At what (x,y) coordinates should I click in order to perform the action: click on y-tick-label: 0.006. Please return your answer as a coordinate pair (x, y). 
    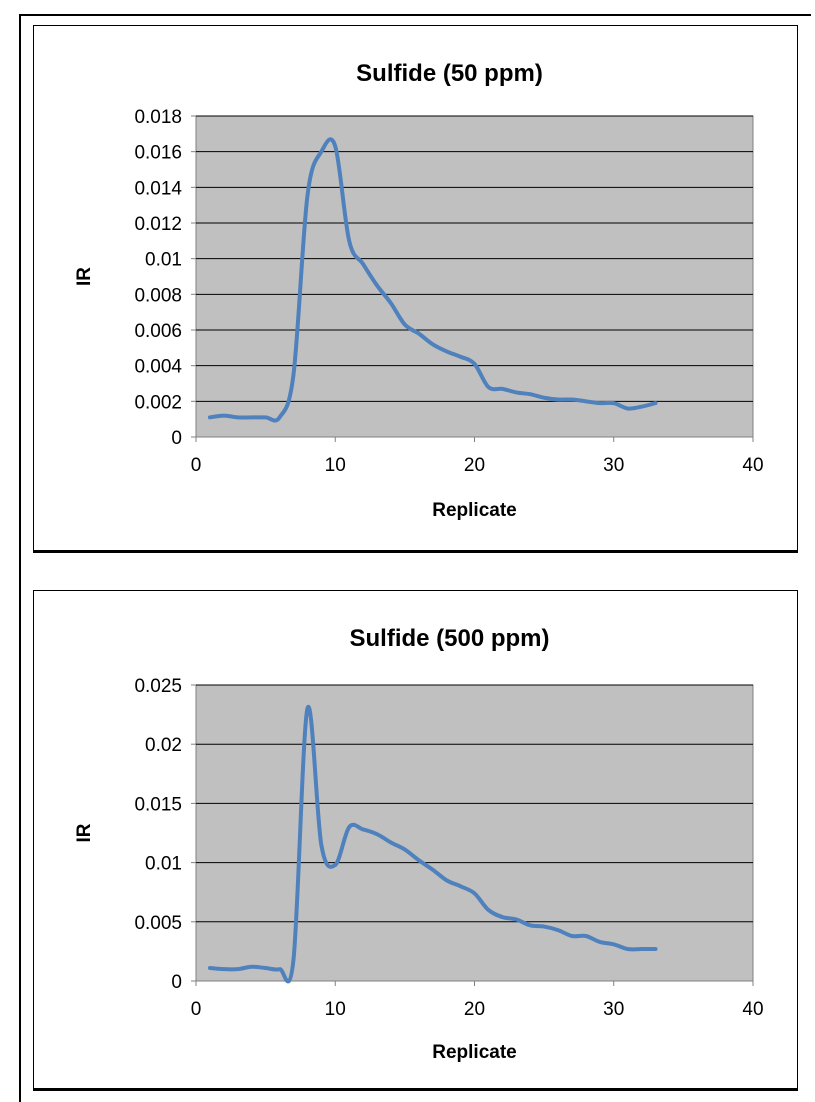
    Looking at the image, I should click on (158, 331).